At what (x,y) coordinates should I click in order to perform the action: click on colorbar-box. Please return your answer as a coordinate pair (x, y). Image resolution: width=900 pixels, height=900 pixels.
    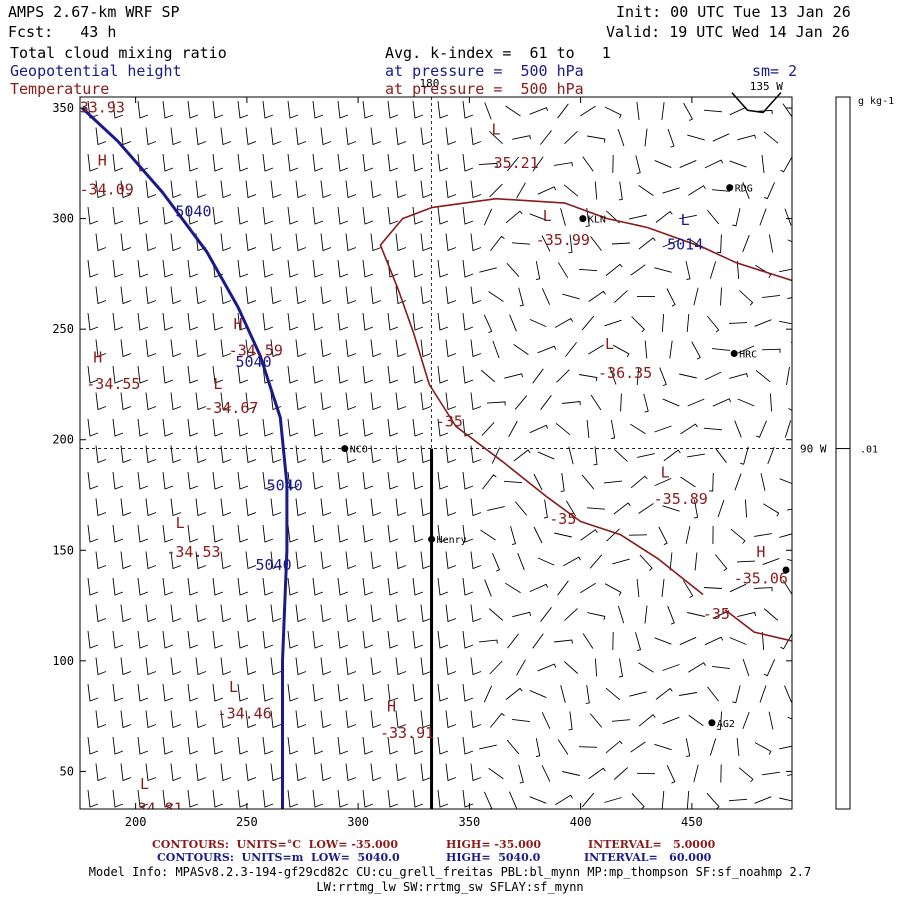
    Looking at the image, I should click on (843, 453).